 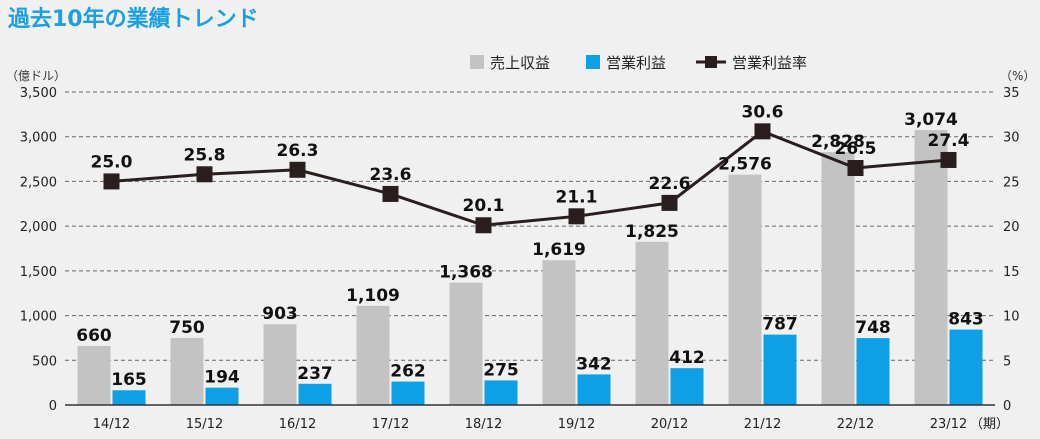 What do you see at coordinates (484, 206) in the screenshot?
I see `margin-value-label: 20.1` at bounding box center [484, 206].